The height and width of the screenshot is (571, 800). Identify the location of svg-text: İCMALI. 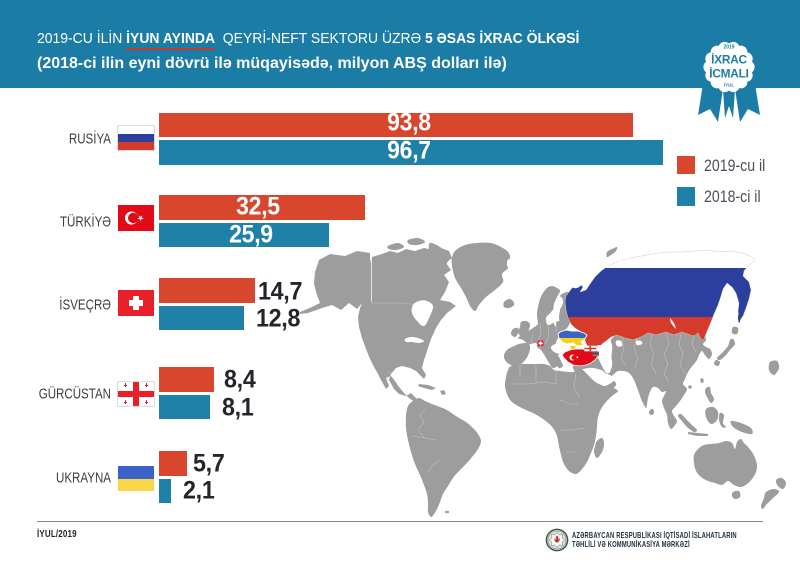
(728, 74).